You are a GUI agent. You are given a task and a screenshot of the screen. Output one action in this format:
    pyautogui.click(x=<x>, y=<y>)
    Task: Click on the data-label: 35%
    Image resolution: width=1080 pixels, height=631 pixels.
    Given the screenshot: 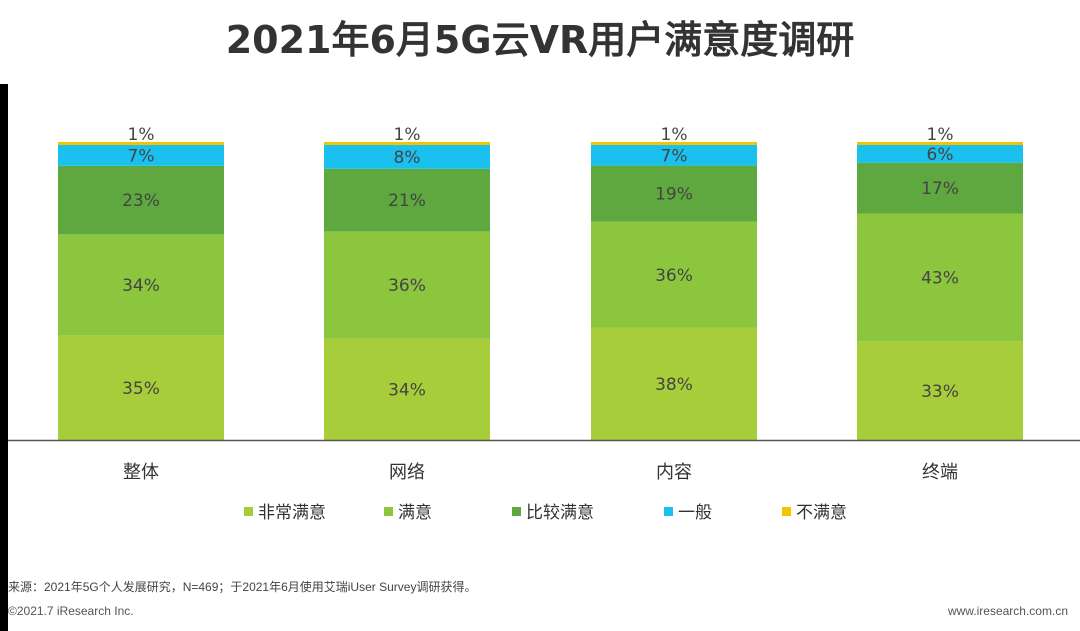 What is the action you would take?
    pyautogui.click(x=141, y=389)
    